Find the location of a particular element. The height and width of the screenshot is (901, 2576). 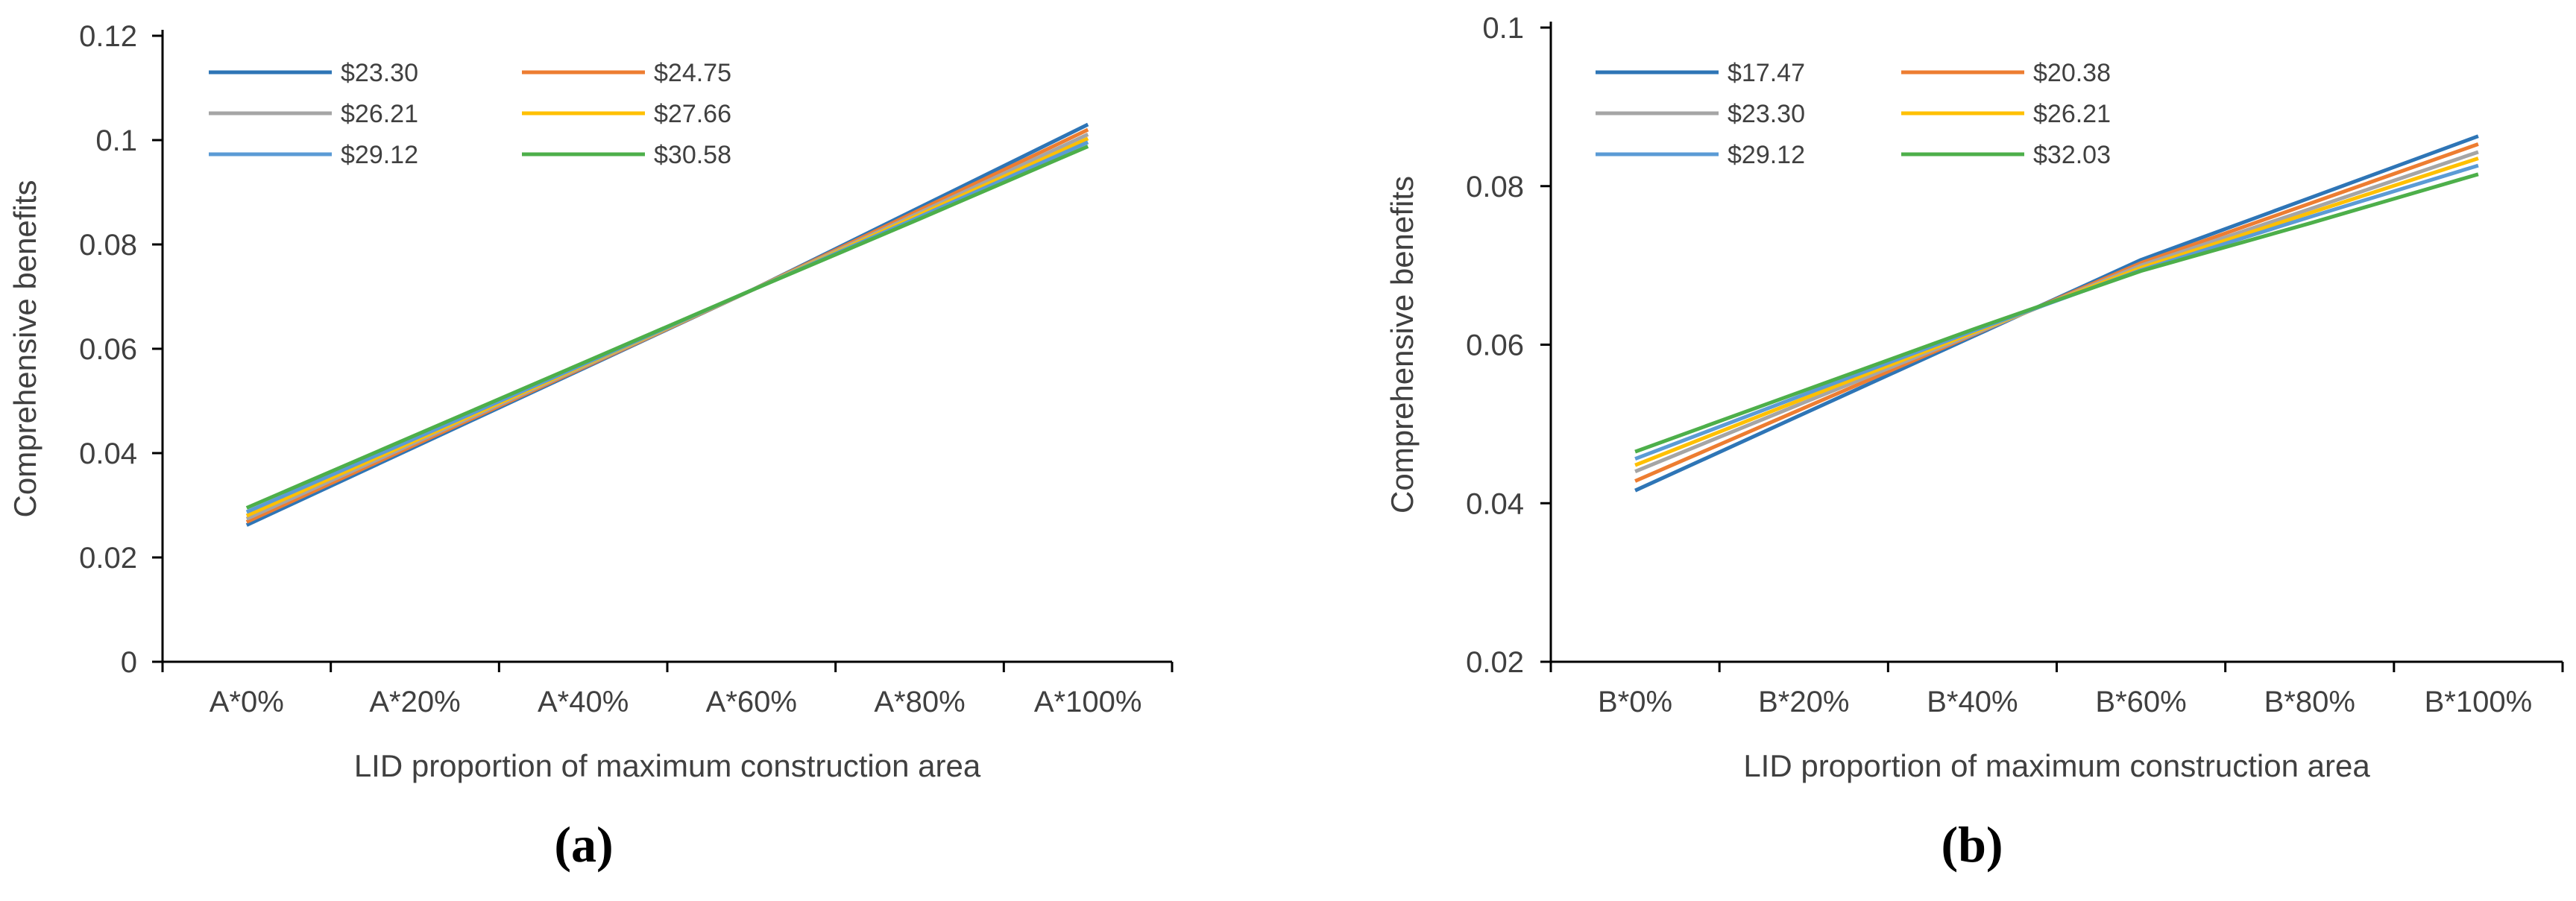

x-tick-label: A*0% is located at coordinates (247, 702).